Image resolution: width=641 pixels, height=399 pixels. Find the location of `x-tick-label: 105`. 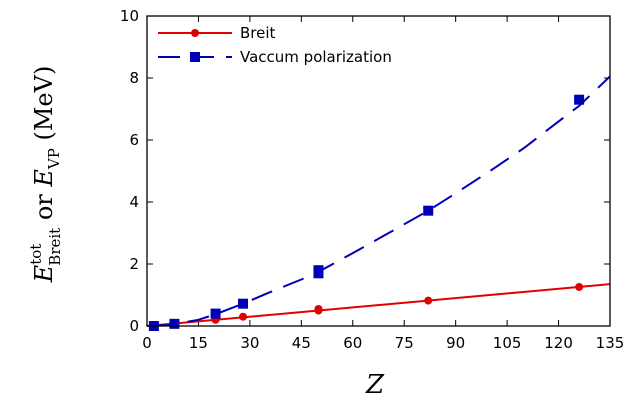

x-tick-label: 105 is located at coordinates (507, 343).